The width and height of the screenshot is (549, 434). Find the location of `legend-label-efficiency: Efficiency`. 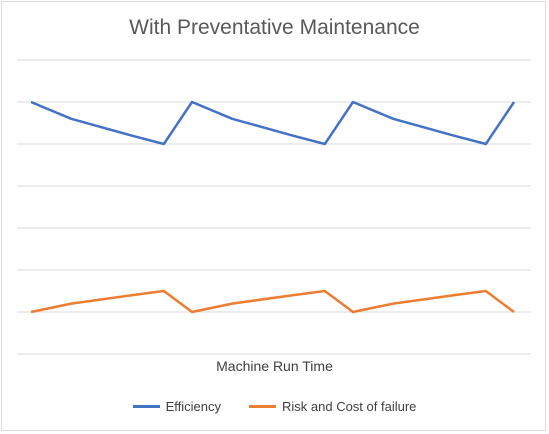

legend-label-efficiency: Efficiency is located at coordinates (193, 406).